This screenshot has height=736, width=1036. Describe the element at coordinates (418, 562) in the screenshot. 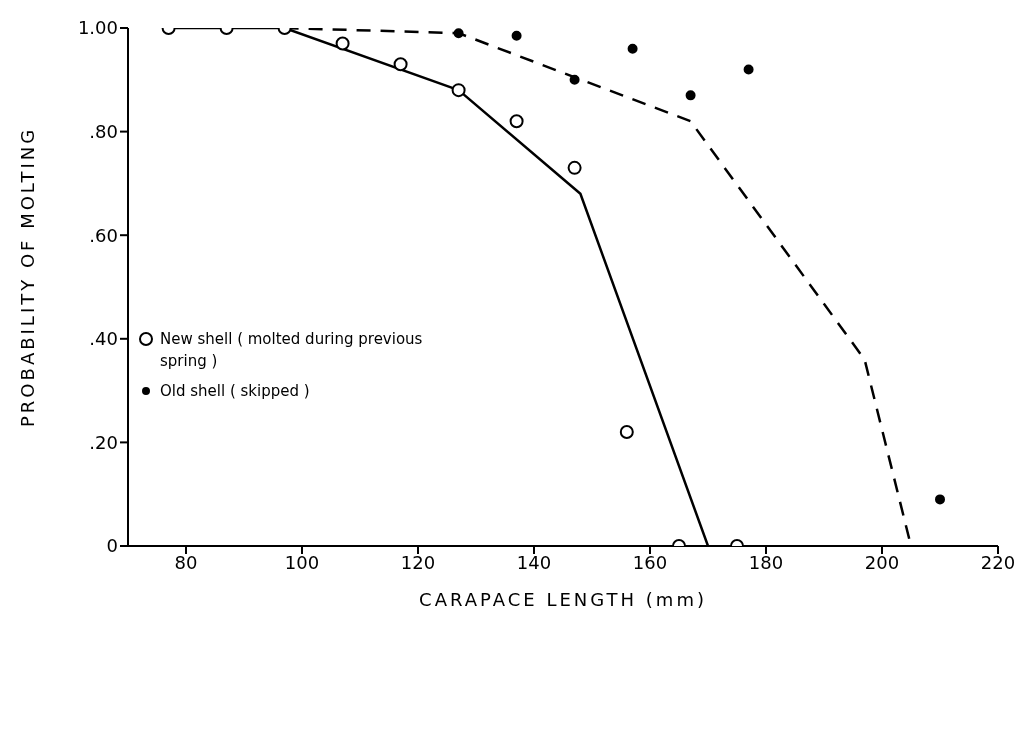

I see `x-tick-label: 120` at that location.